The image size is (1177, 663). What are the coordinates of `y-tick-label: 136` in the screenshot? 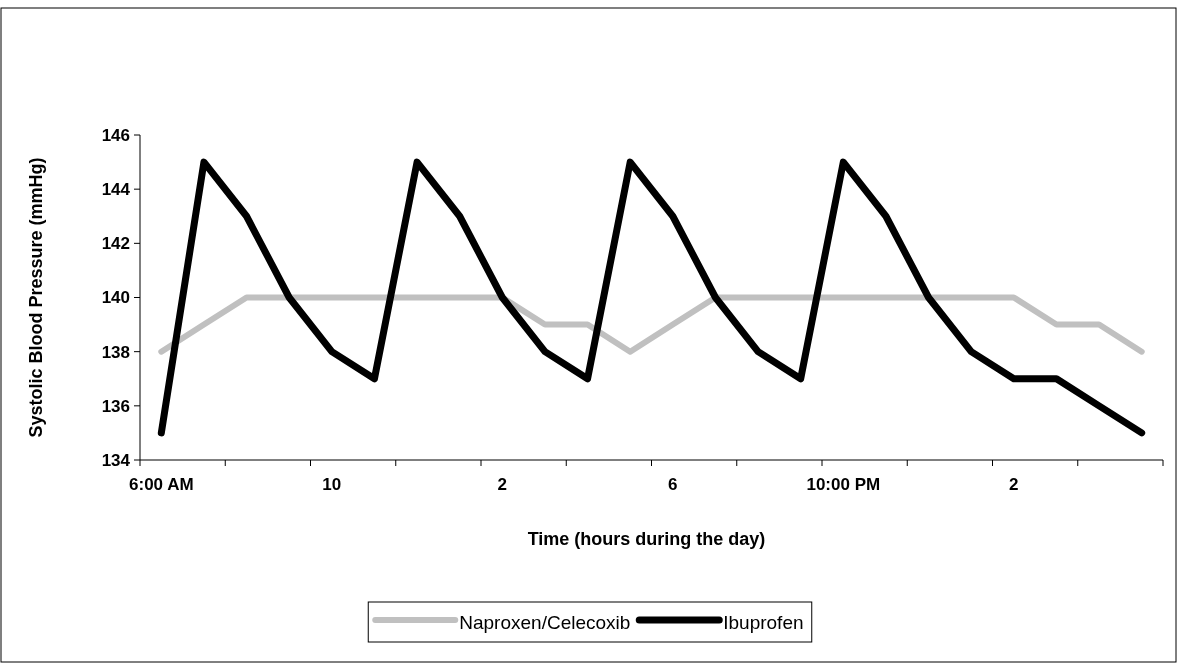 It's located at (115, 406).